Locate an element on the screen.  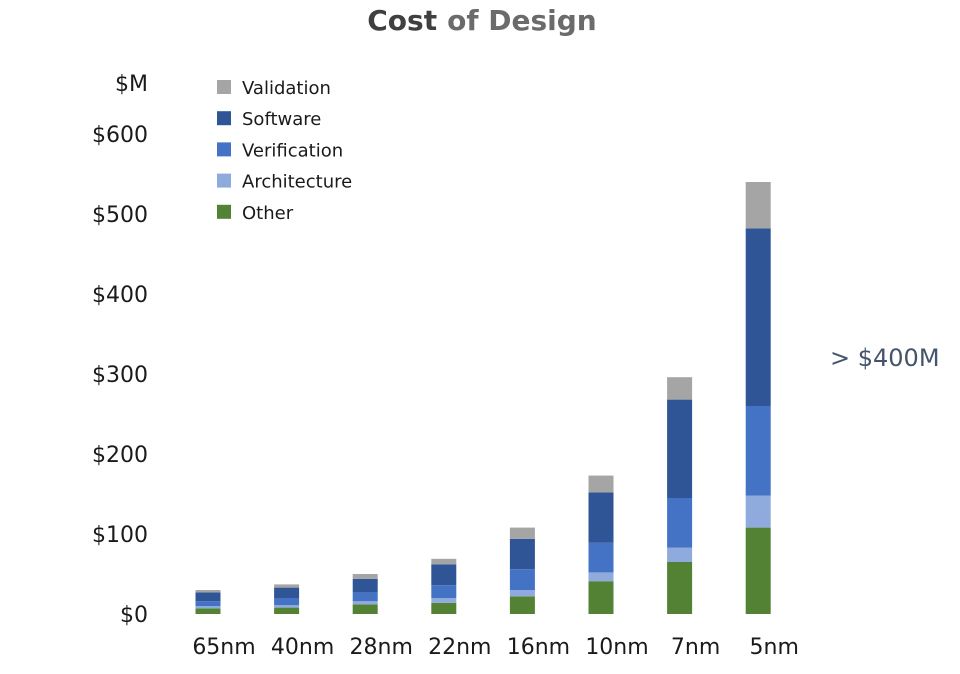
x-tick-label: 10nm is located at coordinates (616, 647).